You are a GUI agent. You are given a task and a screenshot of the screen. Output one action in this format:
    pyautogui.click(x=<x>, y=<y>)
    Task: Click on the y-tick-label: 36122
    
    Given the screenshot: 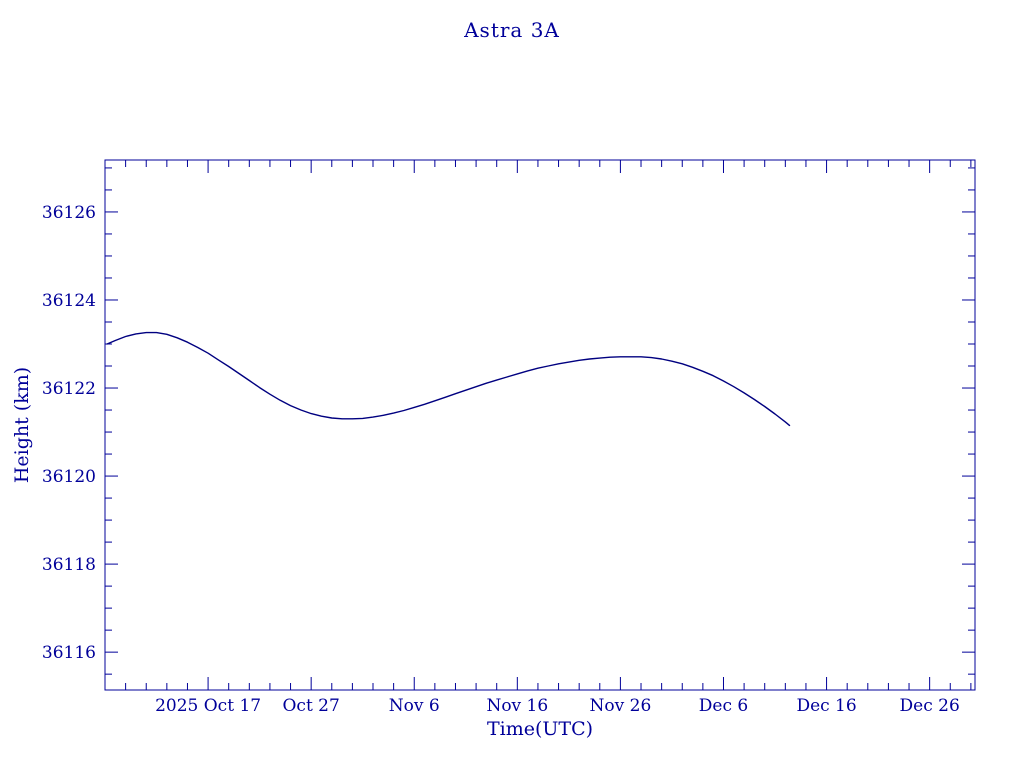 What is the action you would take?
    pyautogui.click(x=69, y=389)
    